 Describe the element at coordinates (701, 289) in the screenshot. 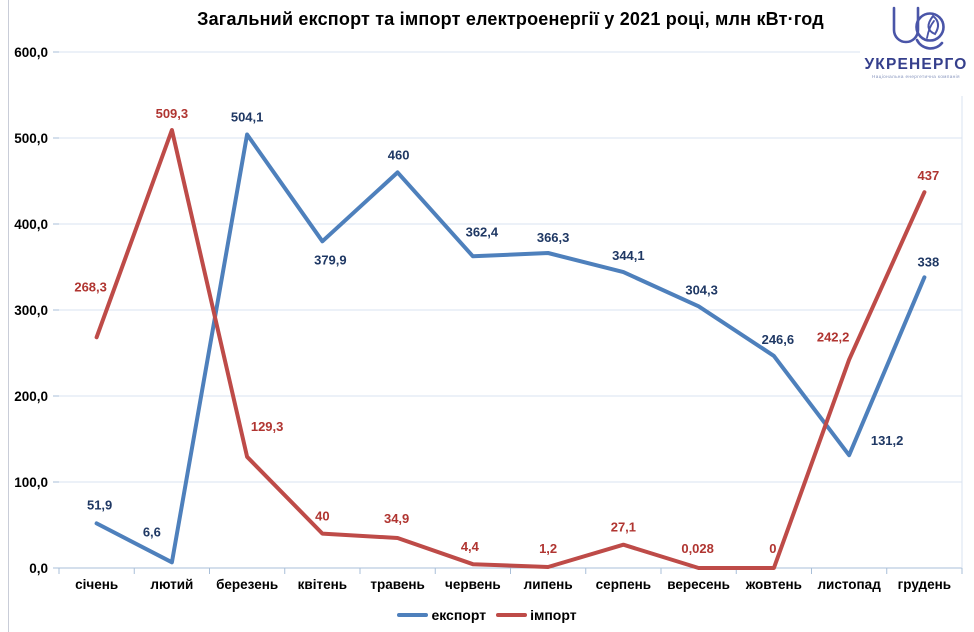

I see `data-label-експорт: 304,3` at that location.